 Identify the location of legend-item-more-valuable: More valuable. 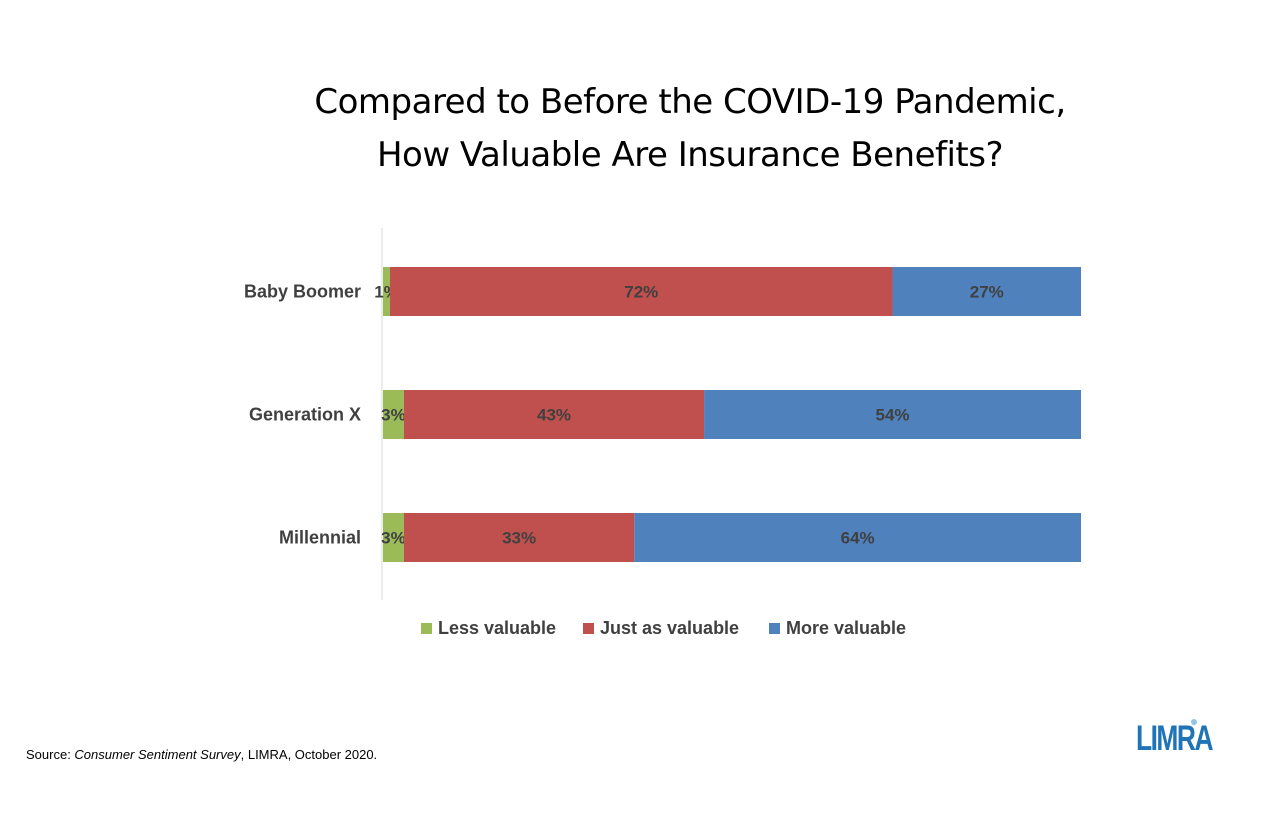
(837, 628).